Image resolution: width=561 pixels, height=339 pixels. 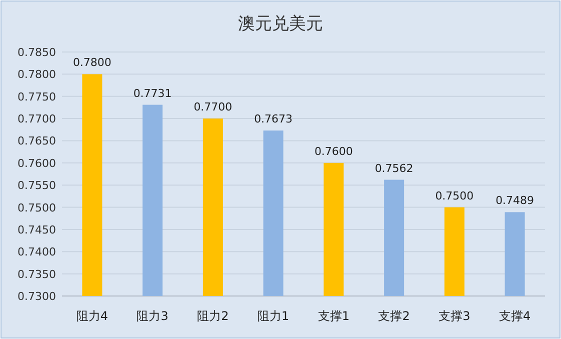 I want to click on data-label: 0.7800, so click(x=92, y=63).